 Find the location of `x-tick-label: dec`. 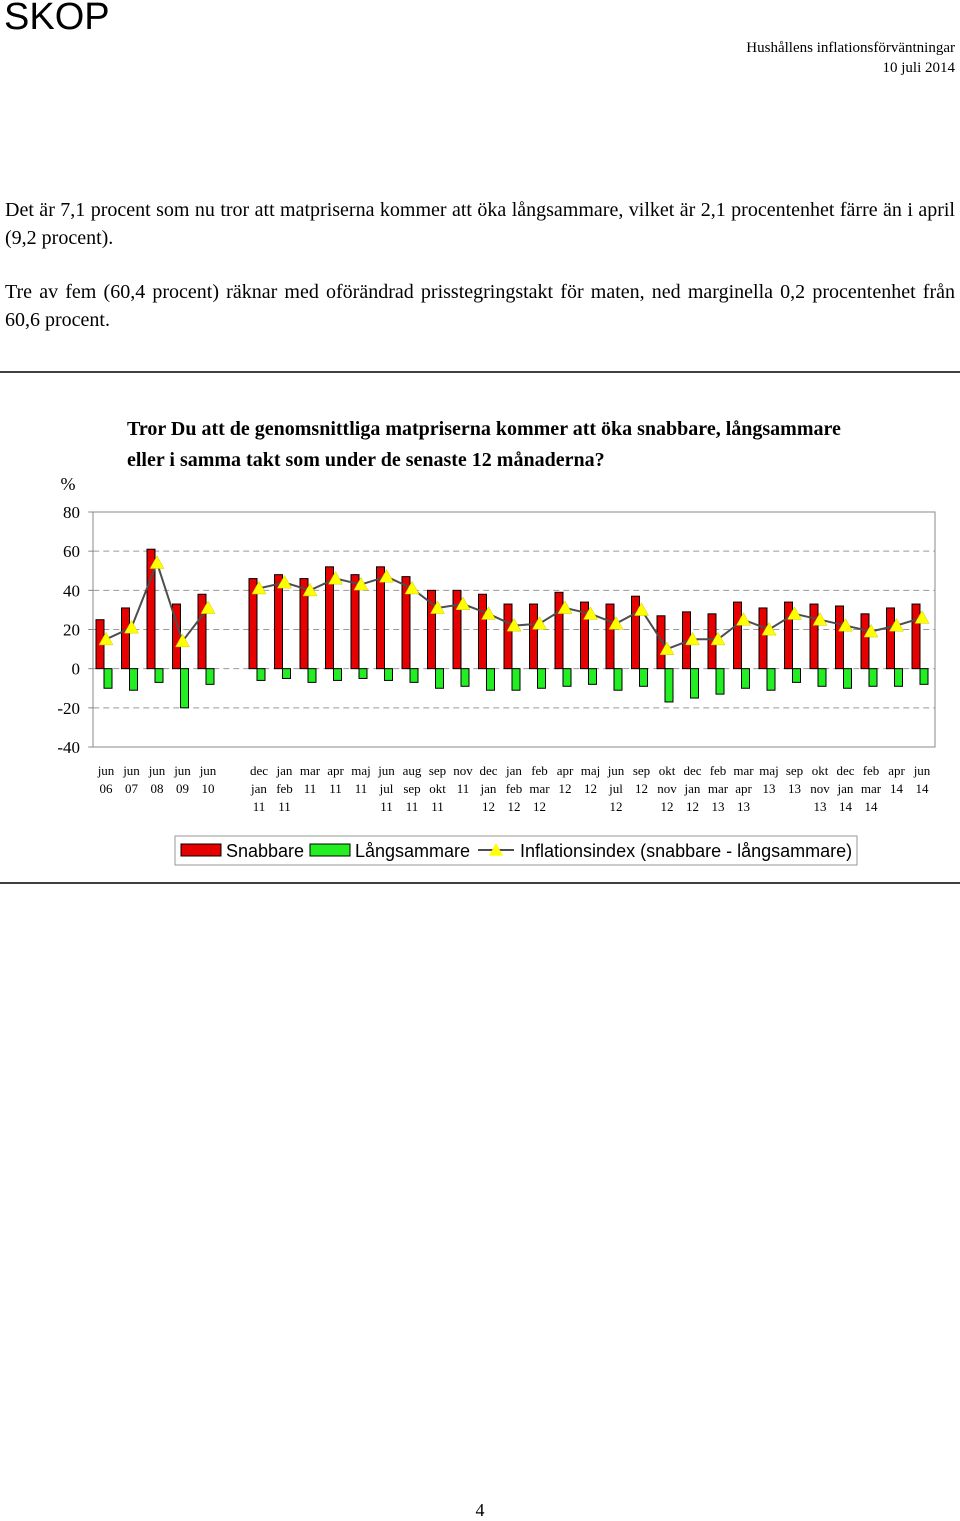

x-tick-label: dec is located at coordinates (259, 770).